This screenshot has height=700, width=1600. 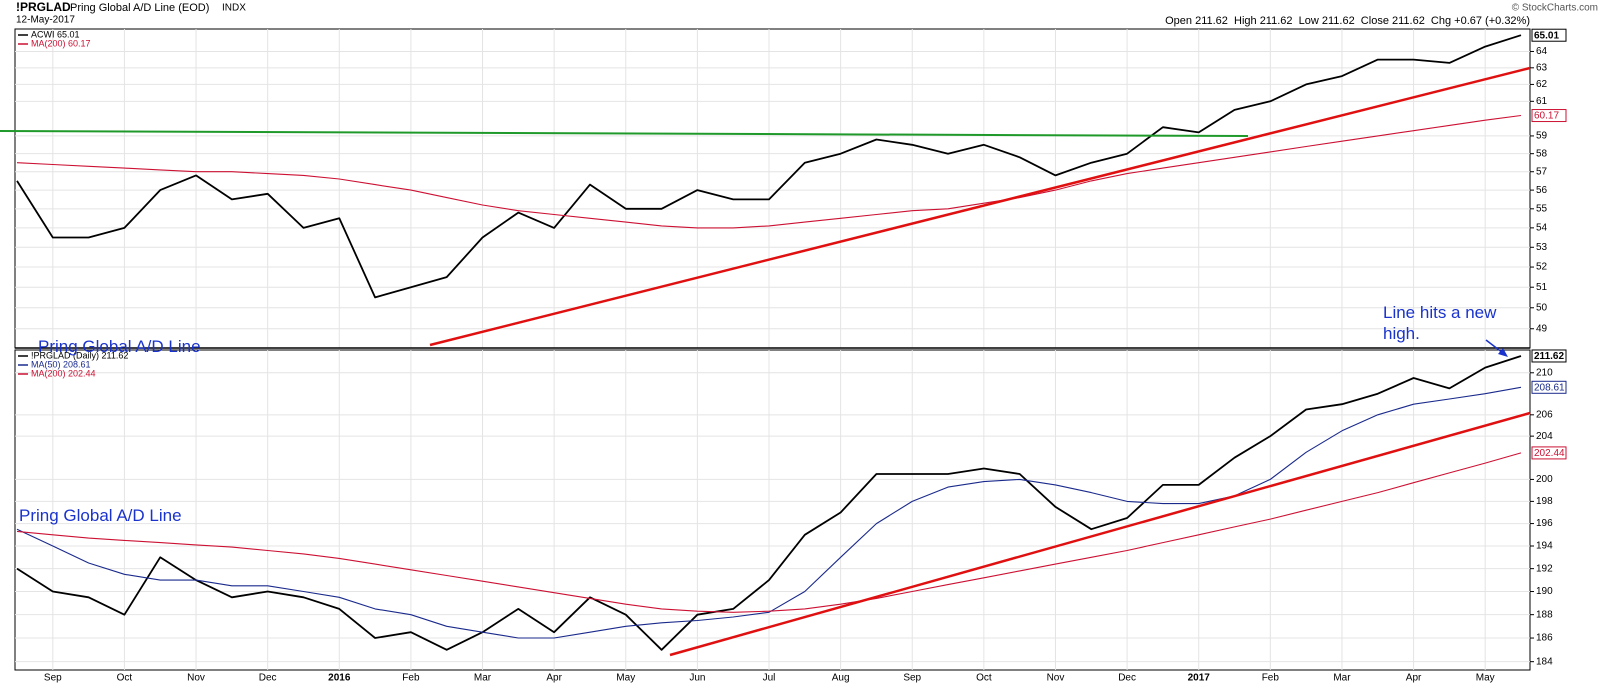 What do you see at coordinates (1440, 323) in the screenshot?
I see `callout: Line hits a new high.` at bounding box center [1440, 323].